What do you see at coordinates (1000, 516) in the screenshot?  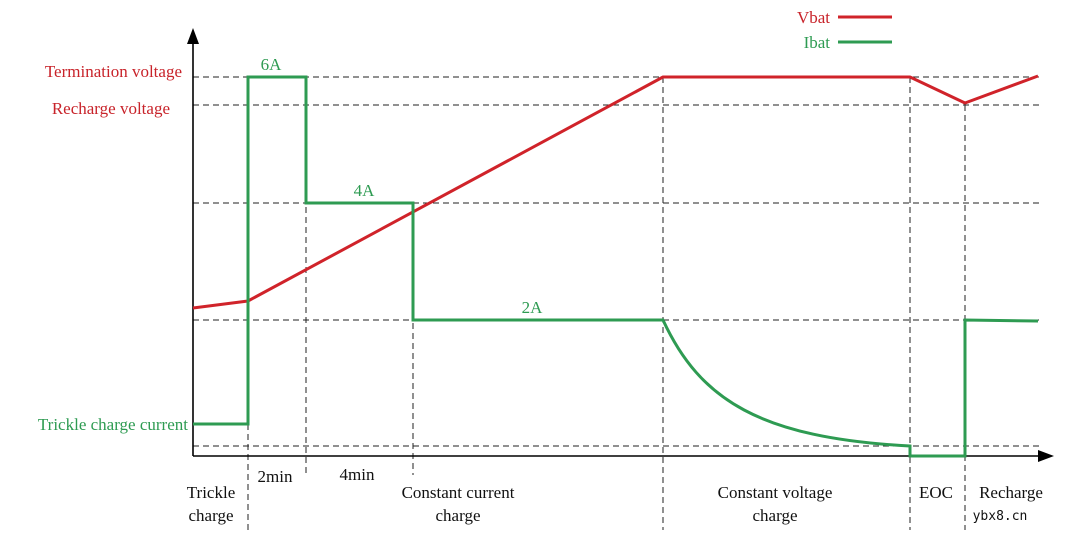 I see `watermark-text: ybx8.cn` at bounding box center [1000, 516].